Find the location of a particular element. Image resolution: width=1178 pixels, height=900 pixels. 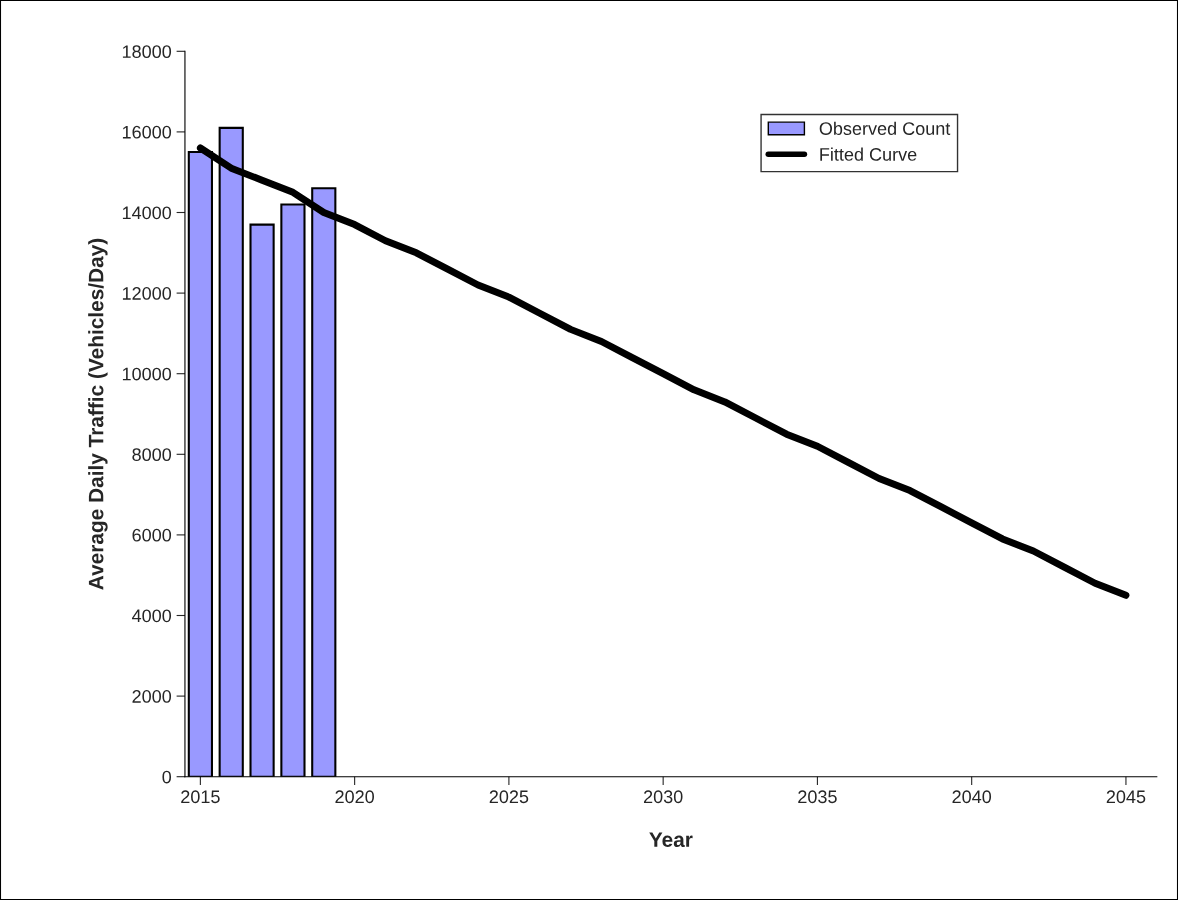

y-tick-label: 12000 is located at coordinates (147, 293).